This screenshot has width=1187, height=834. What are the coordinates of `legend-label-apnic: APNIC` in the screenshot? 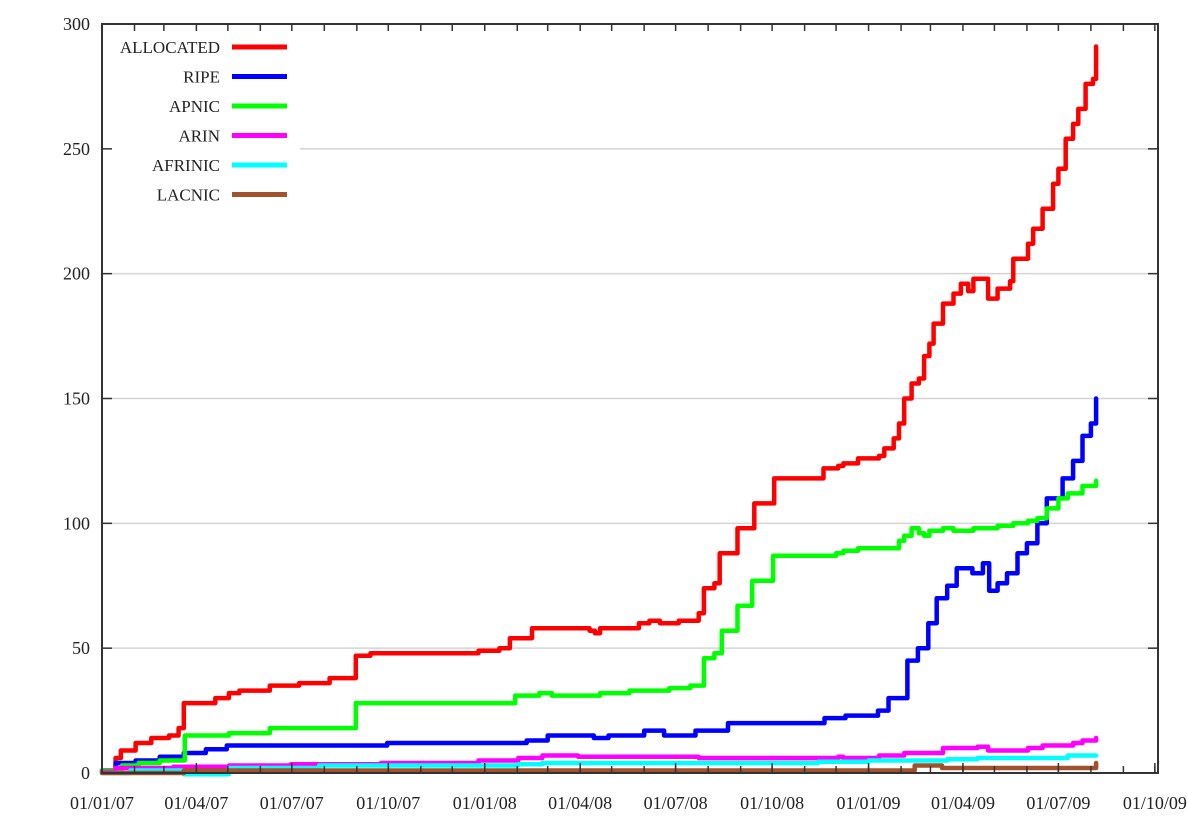 It's located at (194, 106).